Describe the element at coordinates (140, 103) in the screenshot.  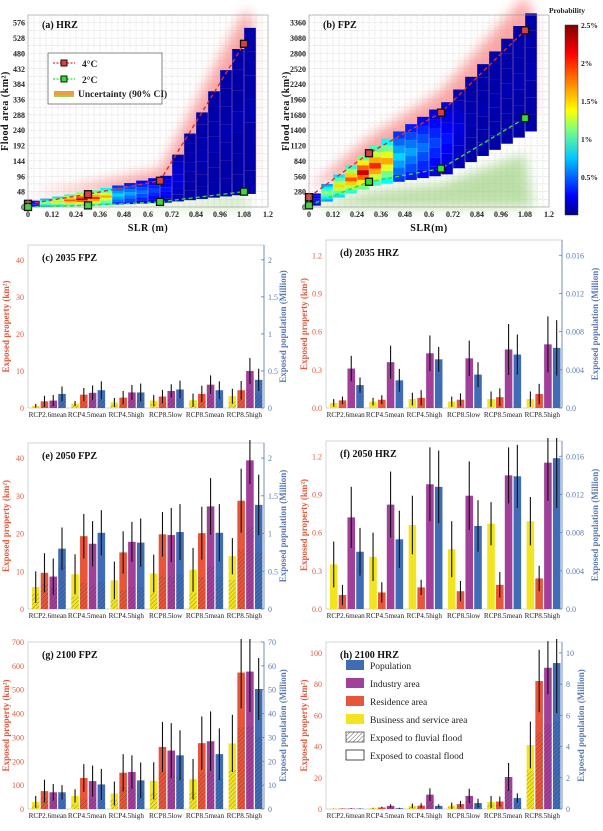
I see `uncertainty-upper` at that location.